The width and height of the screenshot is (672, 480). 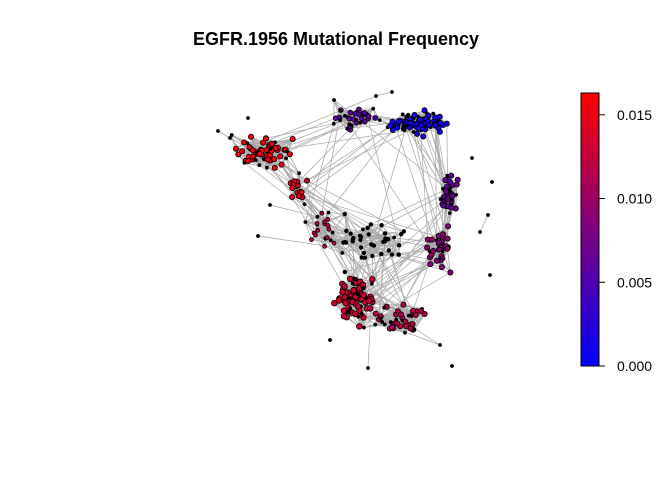 What do you see at coordinates (634, 115) in the screenshot?
I see `colorbar-tick-label: 0.015` at bounding box center [634, 115].